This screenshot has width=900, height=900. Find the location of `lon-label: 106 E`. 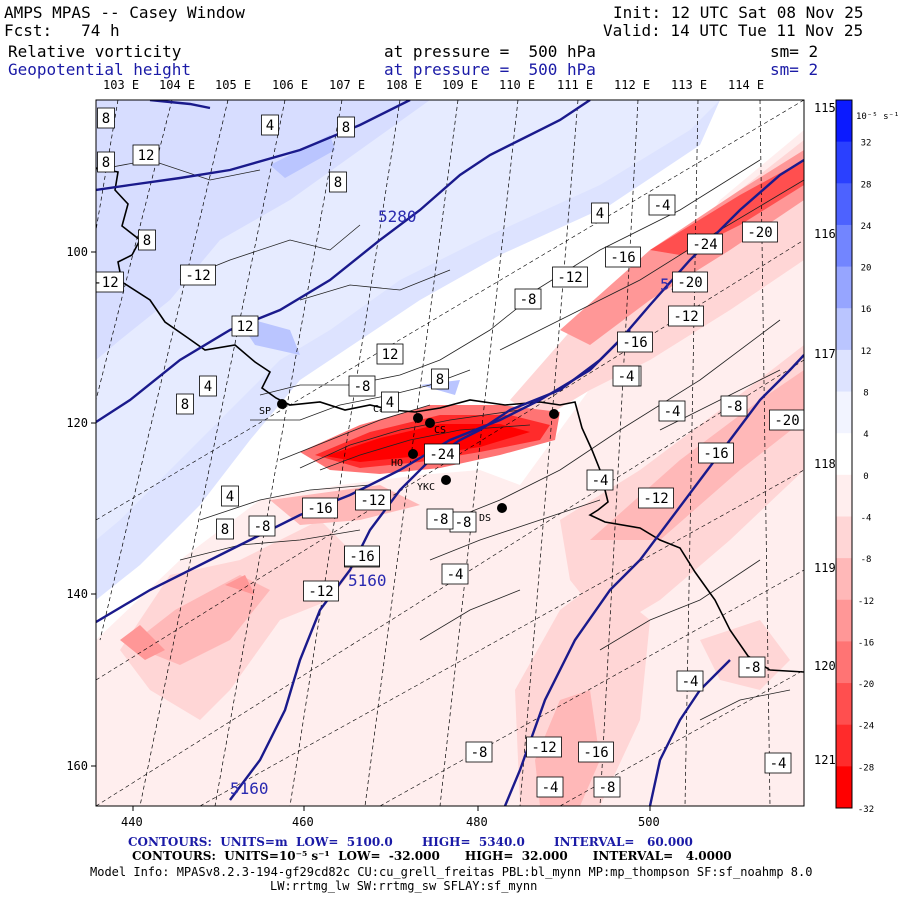

lon-label: 106 E is located at coordinates (290, 85).